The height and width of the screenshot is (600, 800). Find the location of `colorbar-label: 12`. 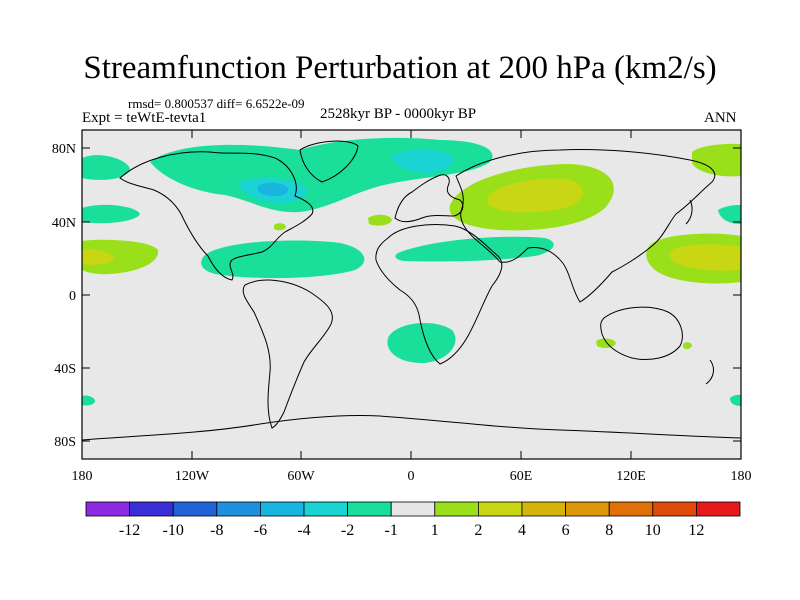

colorbar-label: 12 is located at coordinates (696, 530).